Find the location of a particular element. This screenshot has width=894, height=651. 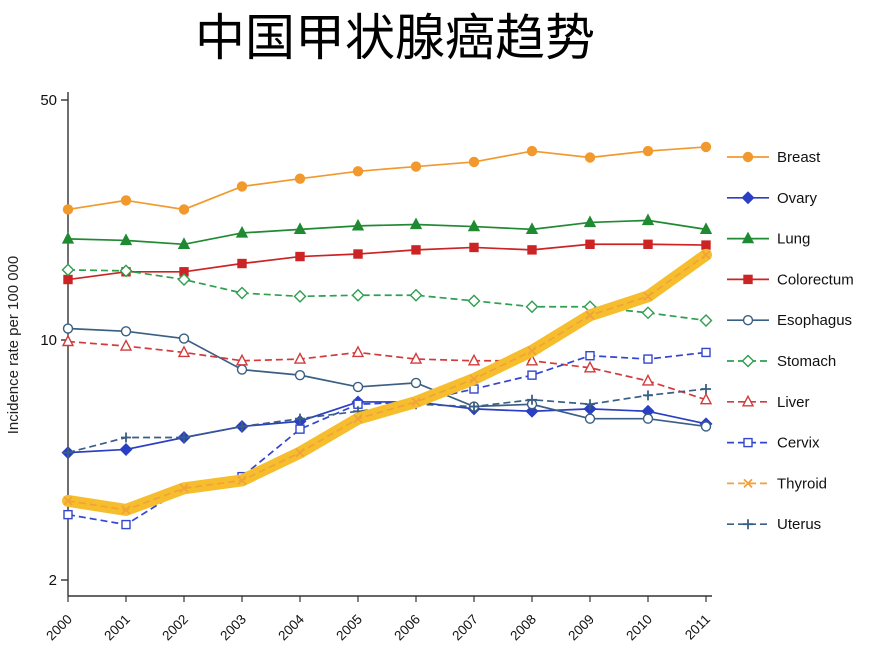

legend-item-colorectum: Colorectum is located at coordinates (790, 279).